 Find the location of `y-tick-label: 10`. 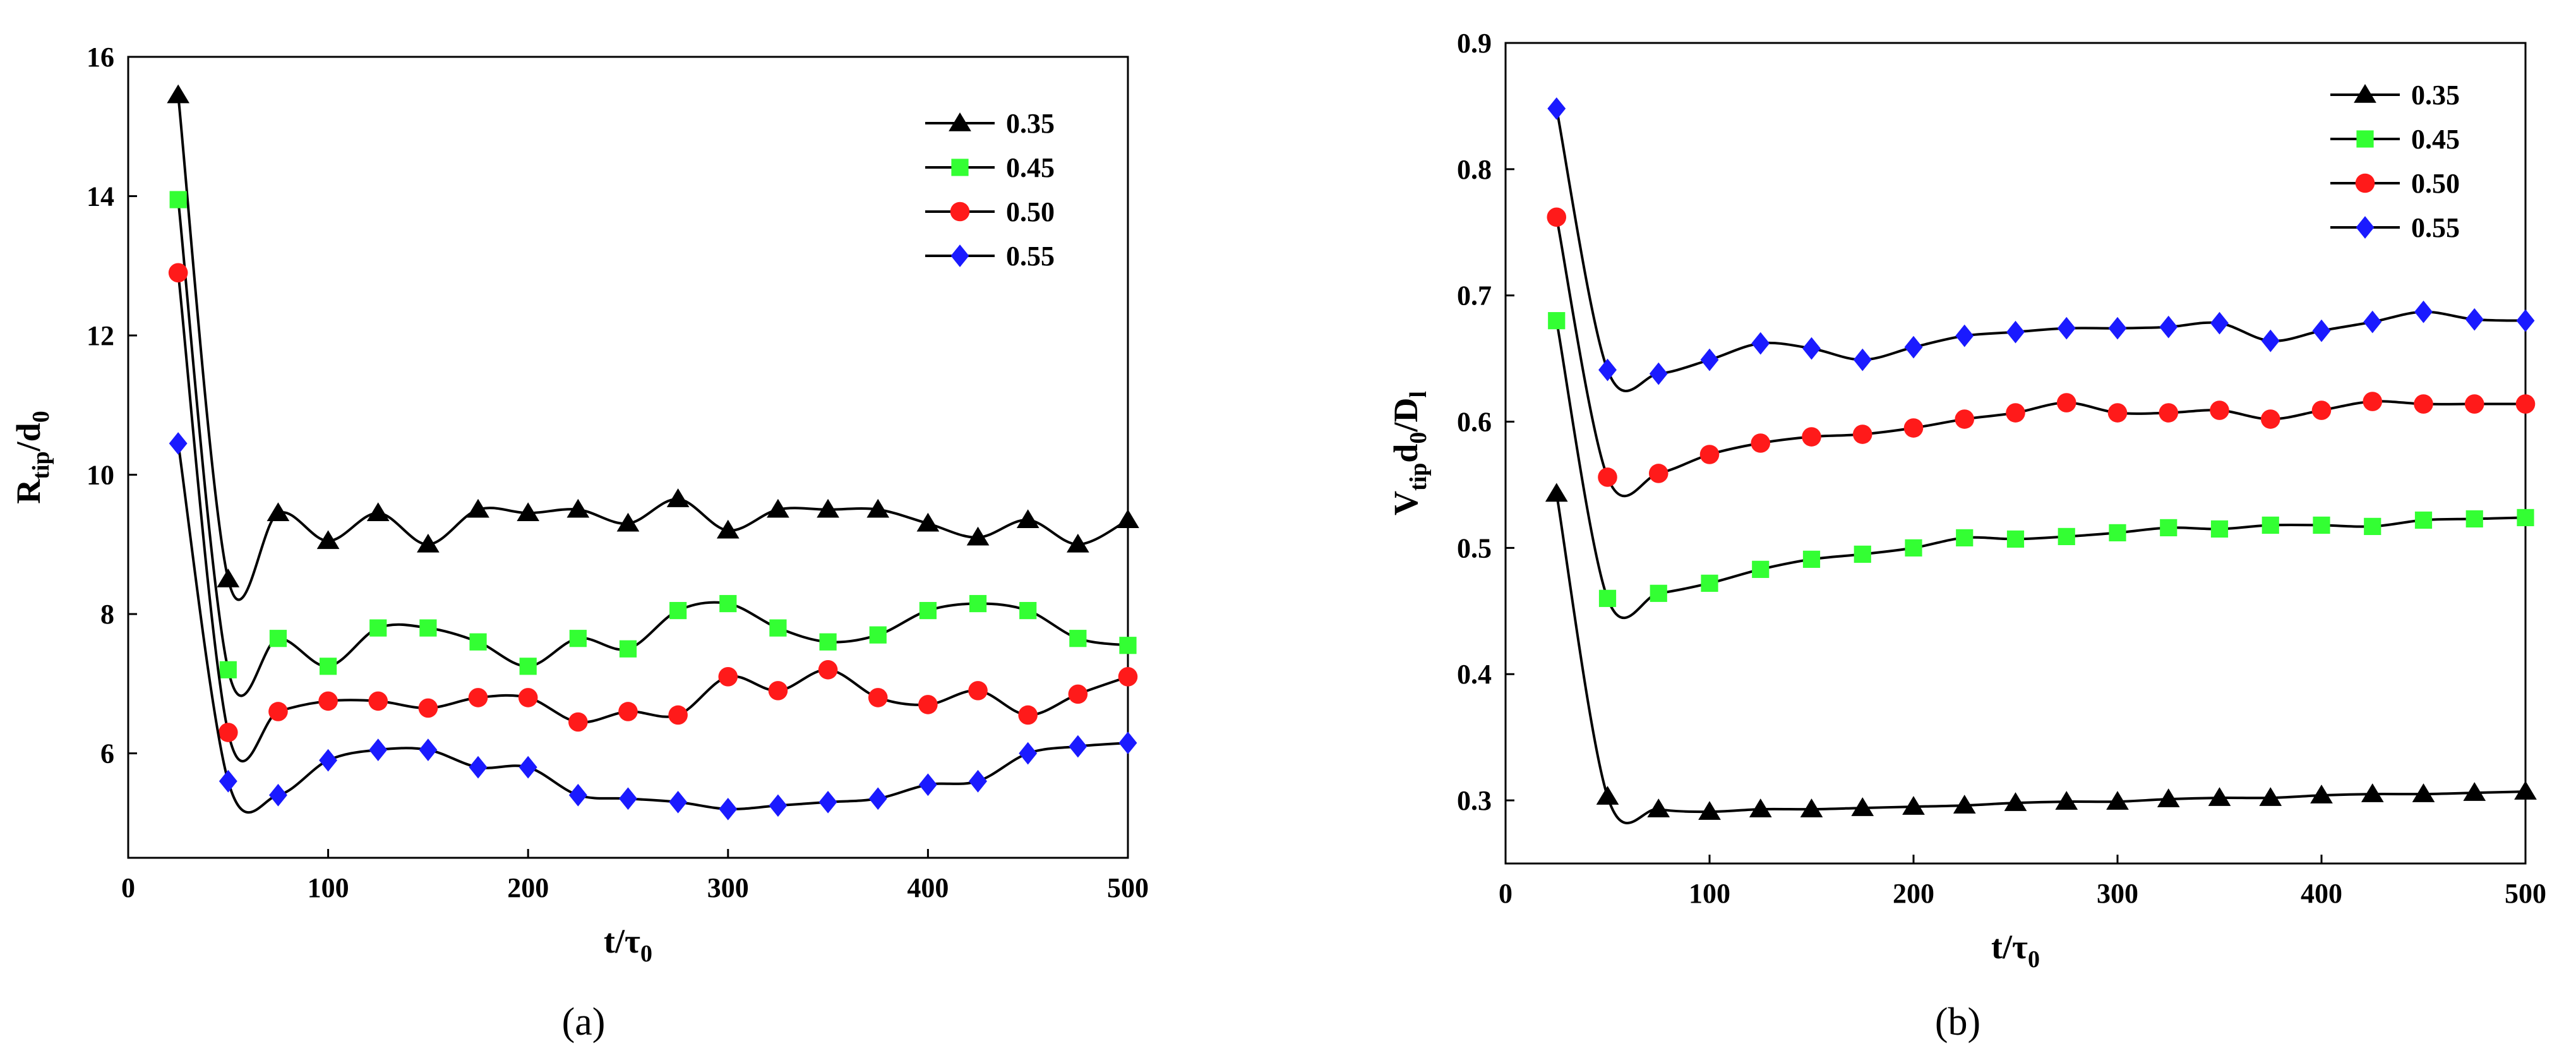

y-tick-label: 10 is located at coordinates (100, 475).